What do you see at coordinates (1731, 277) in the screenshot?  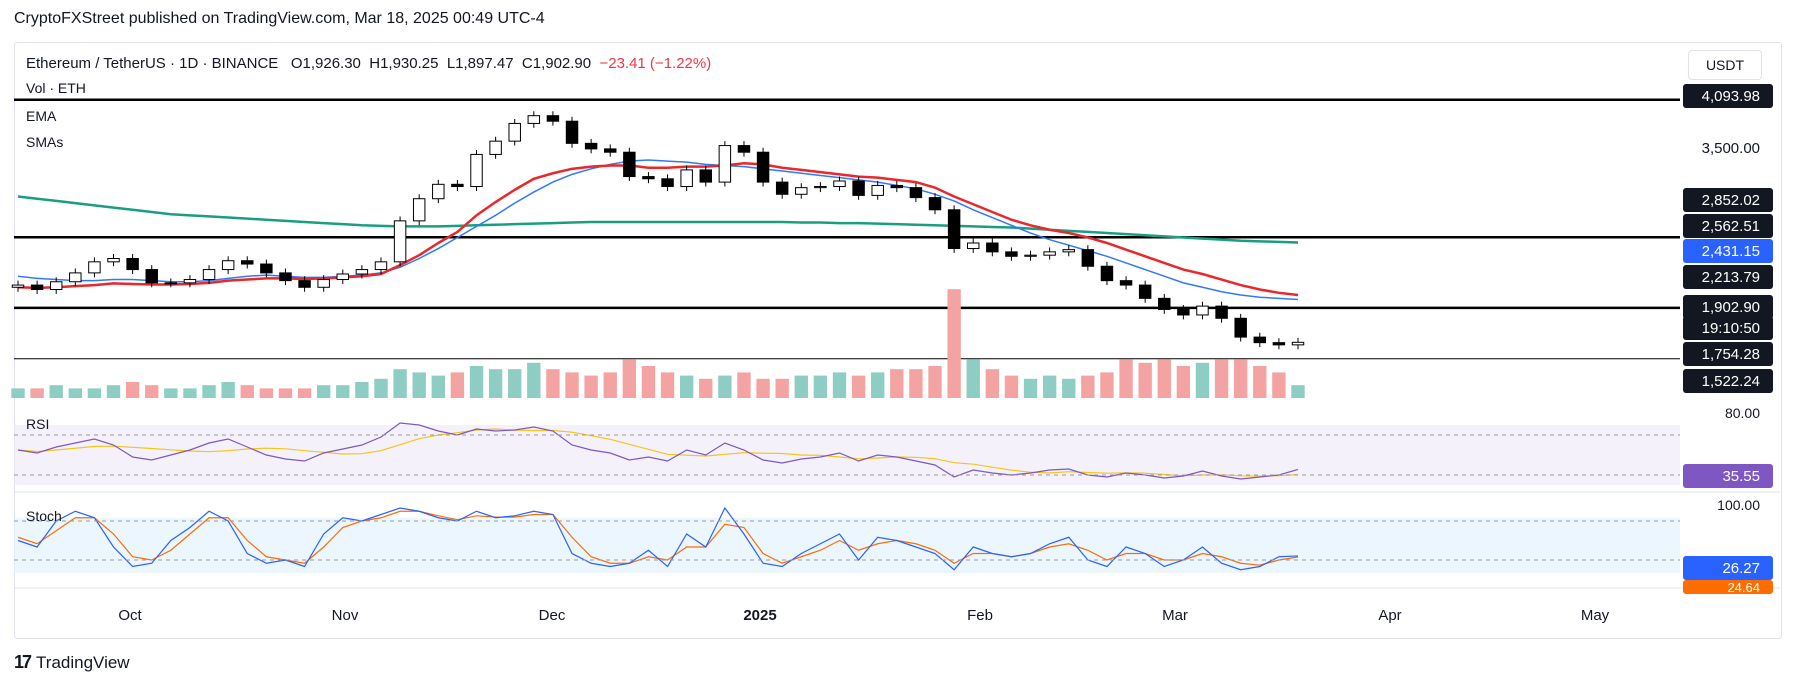 I see `price-axis-label: 2,213.79` at bounding box center [1731, 277].